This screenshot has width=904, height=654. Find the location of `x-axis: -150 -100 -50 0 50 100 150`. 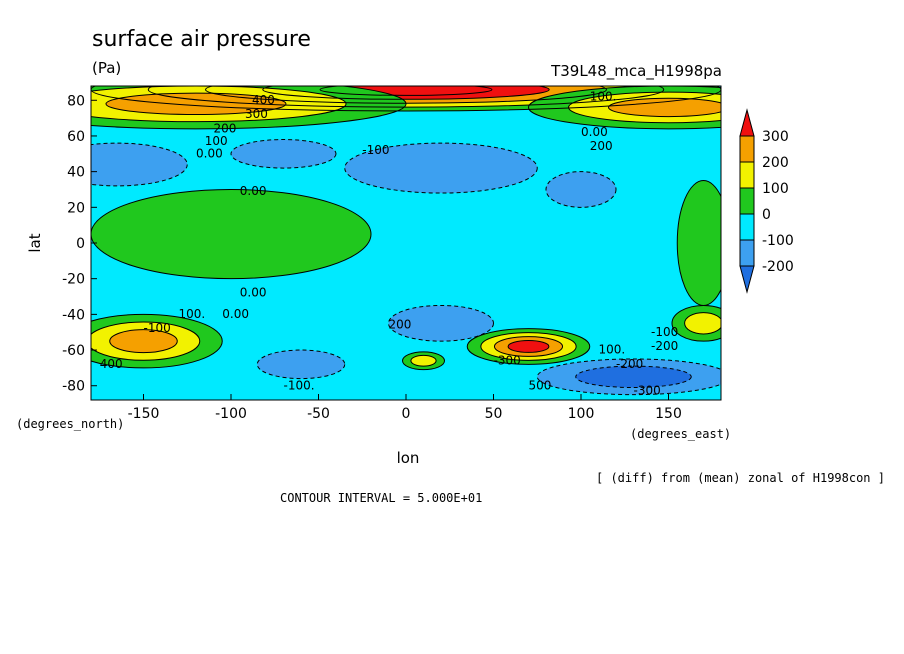

x-axis: -150 -100 -50 0 50 100 150 is located at coordinates (405, 408).